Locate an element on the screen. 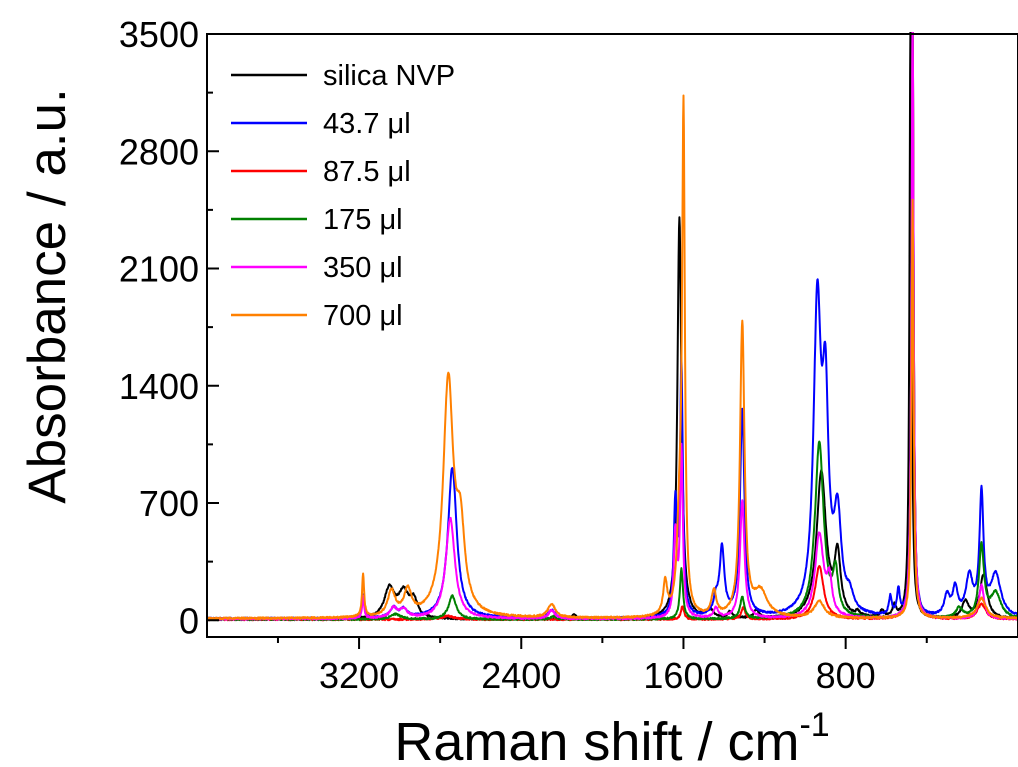 The image size is (1018, 767). legend-label: 43.7 μl is located at coordinates (367, 124).